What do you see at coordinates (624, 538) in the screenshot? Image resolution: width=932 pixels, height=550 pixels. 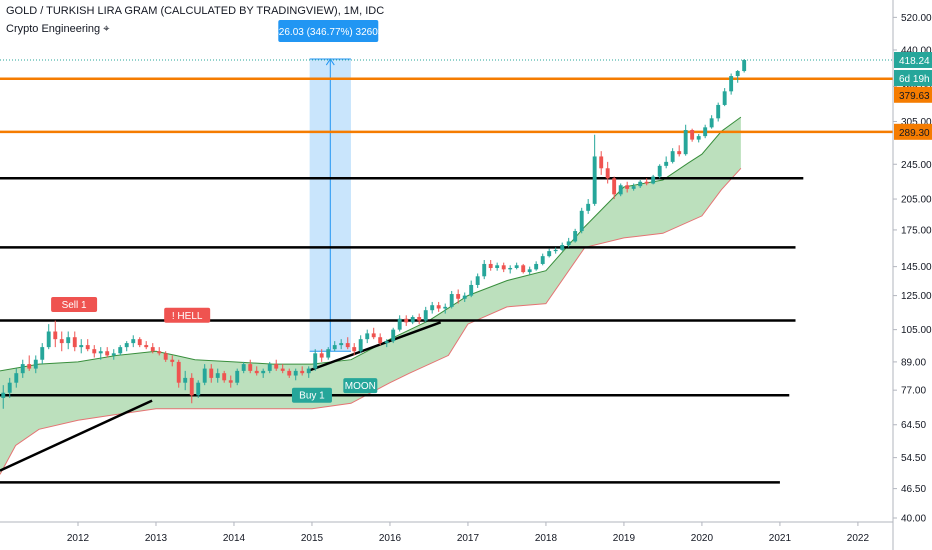 I see `x-tick-label: 2019` at bounding box center [624, 538].